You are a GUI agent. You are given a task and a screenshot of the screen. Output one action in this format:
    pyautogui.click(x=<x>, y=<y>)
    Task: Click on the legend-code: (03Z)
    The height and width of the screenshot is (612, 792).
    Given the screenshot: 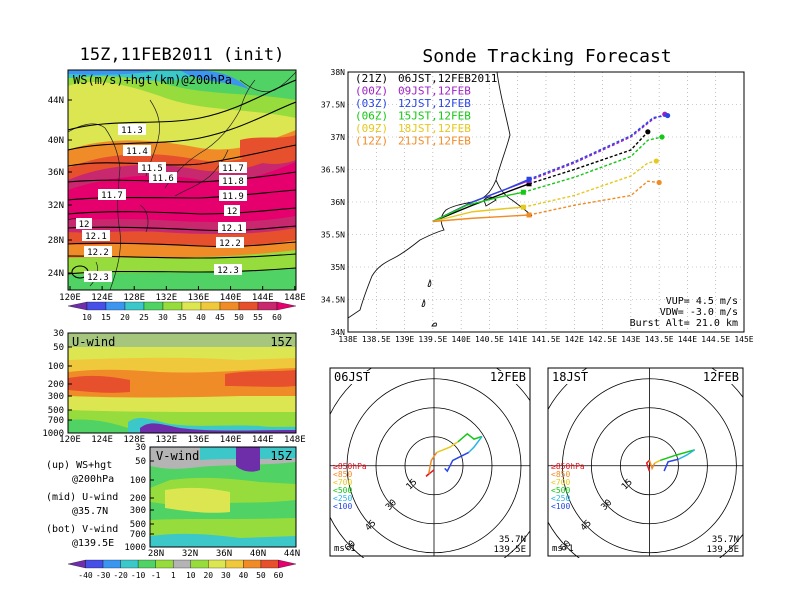 What is the action you would take?
    pyautogui.click(x=371, y=103)
    